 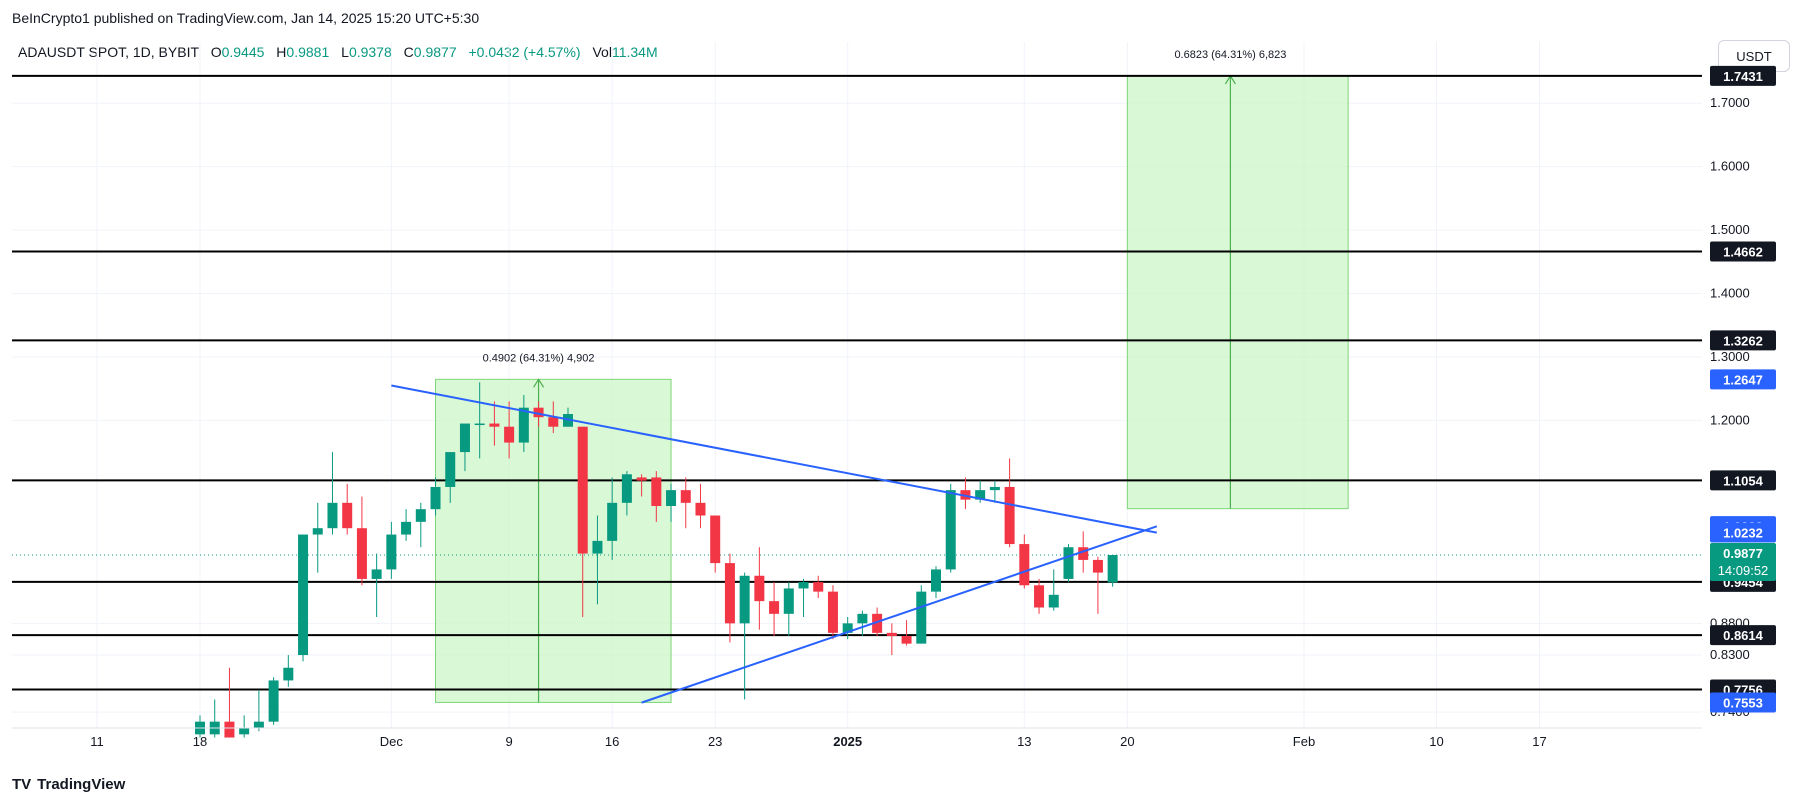 What do you see at coordinates (97, 741) in the screenshot?
I see `x-tick-label: 11` at bounding box center [97, 741].